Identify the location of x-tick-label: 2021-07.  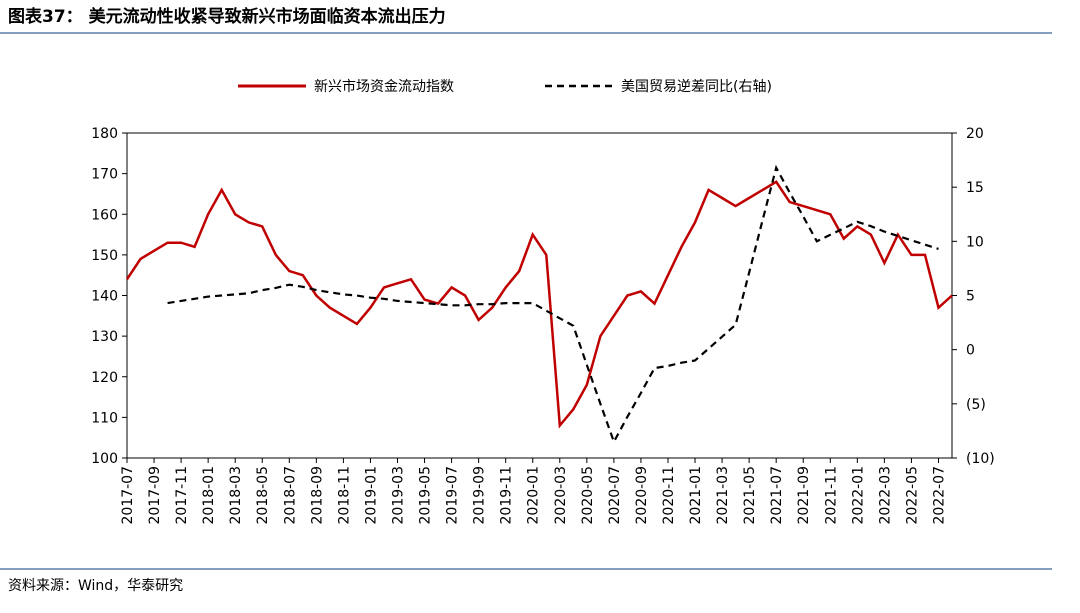
(777, 495).